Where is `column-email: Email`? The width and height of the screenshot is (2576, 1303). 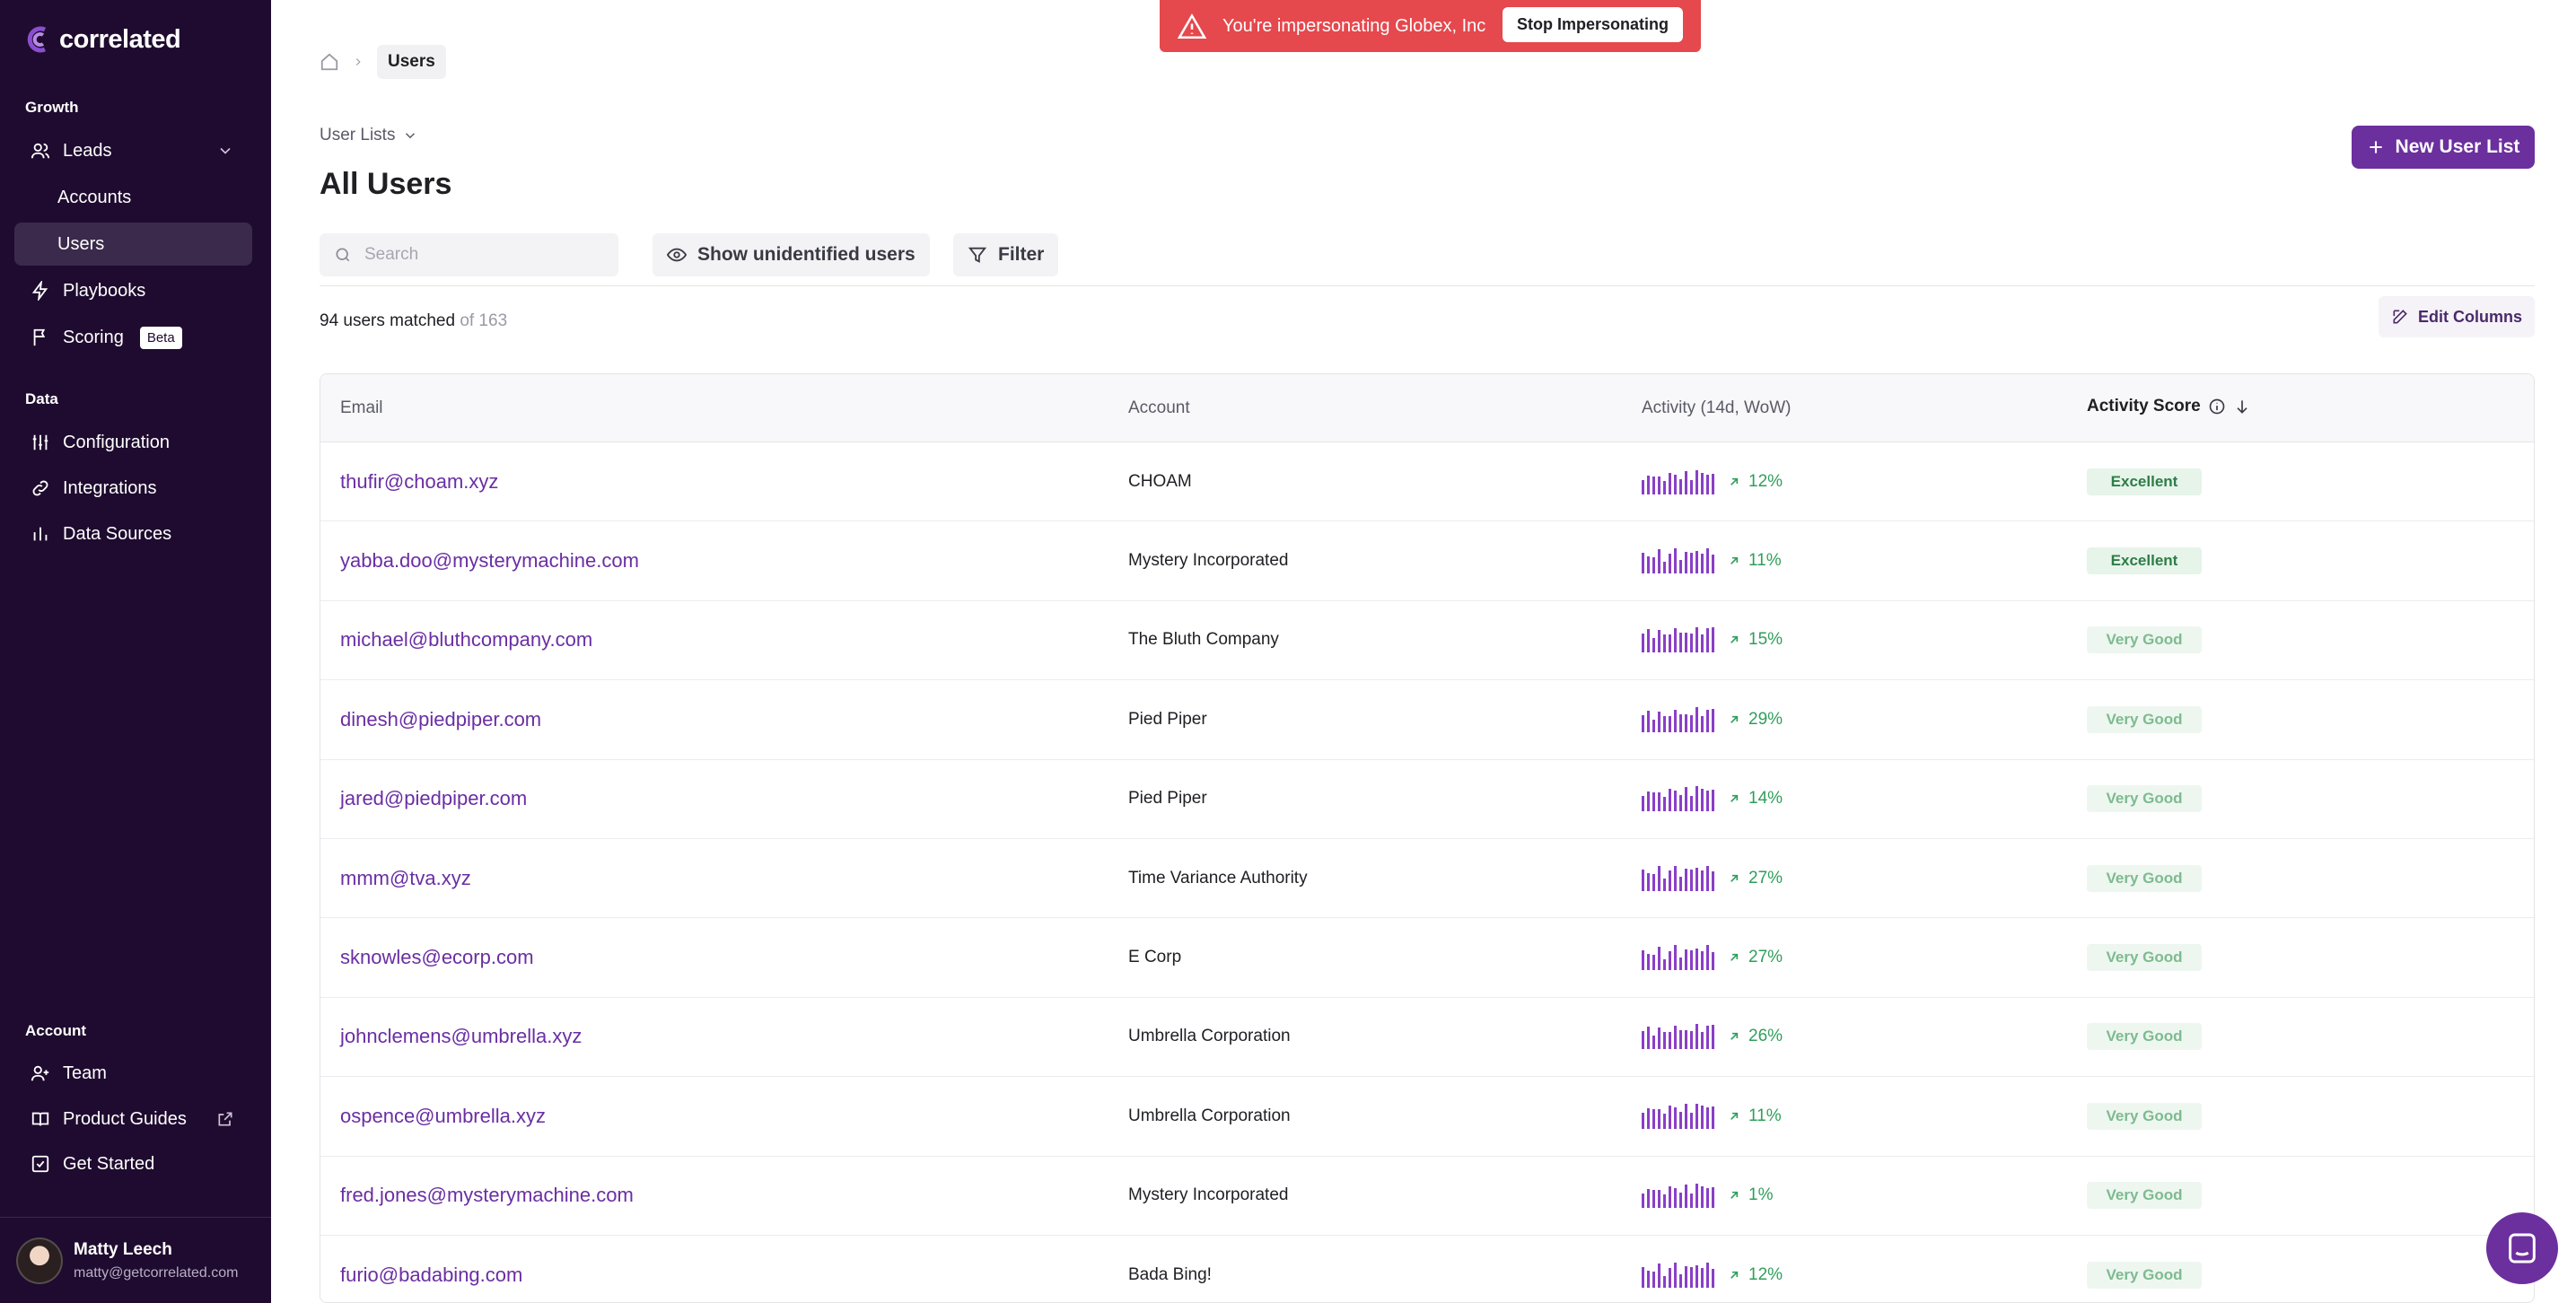
column-email: Email is located at coordinates (361, 408).